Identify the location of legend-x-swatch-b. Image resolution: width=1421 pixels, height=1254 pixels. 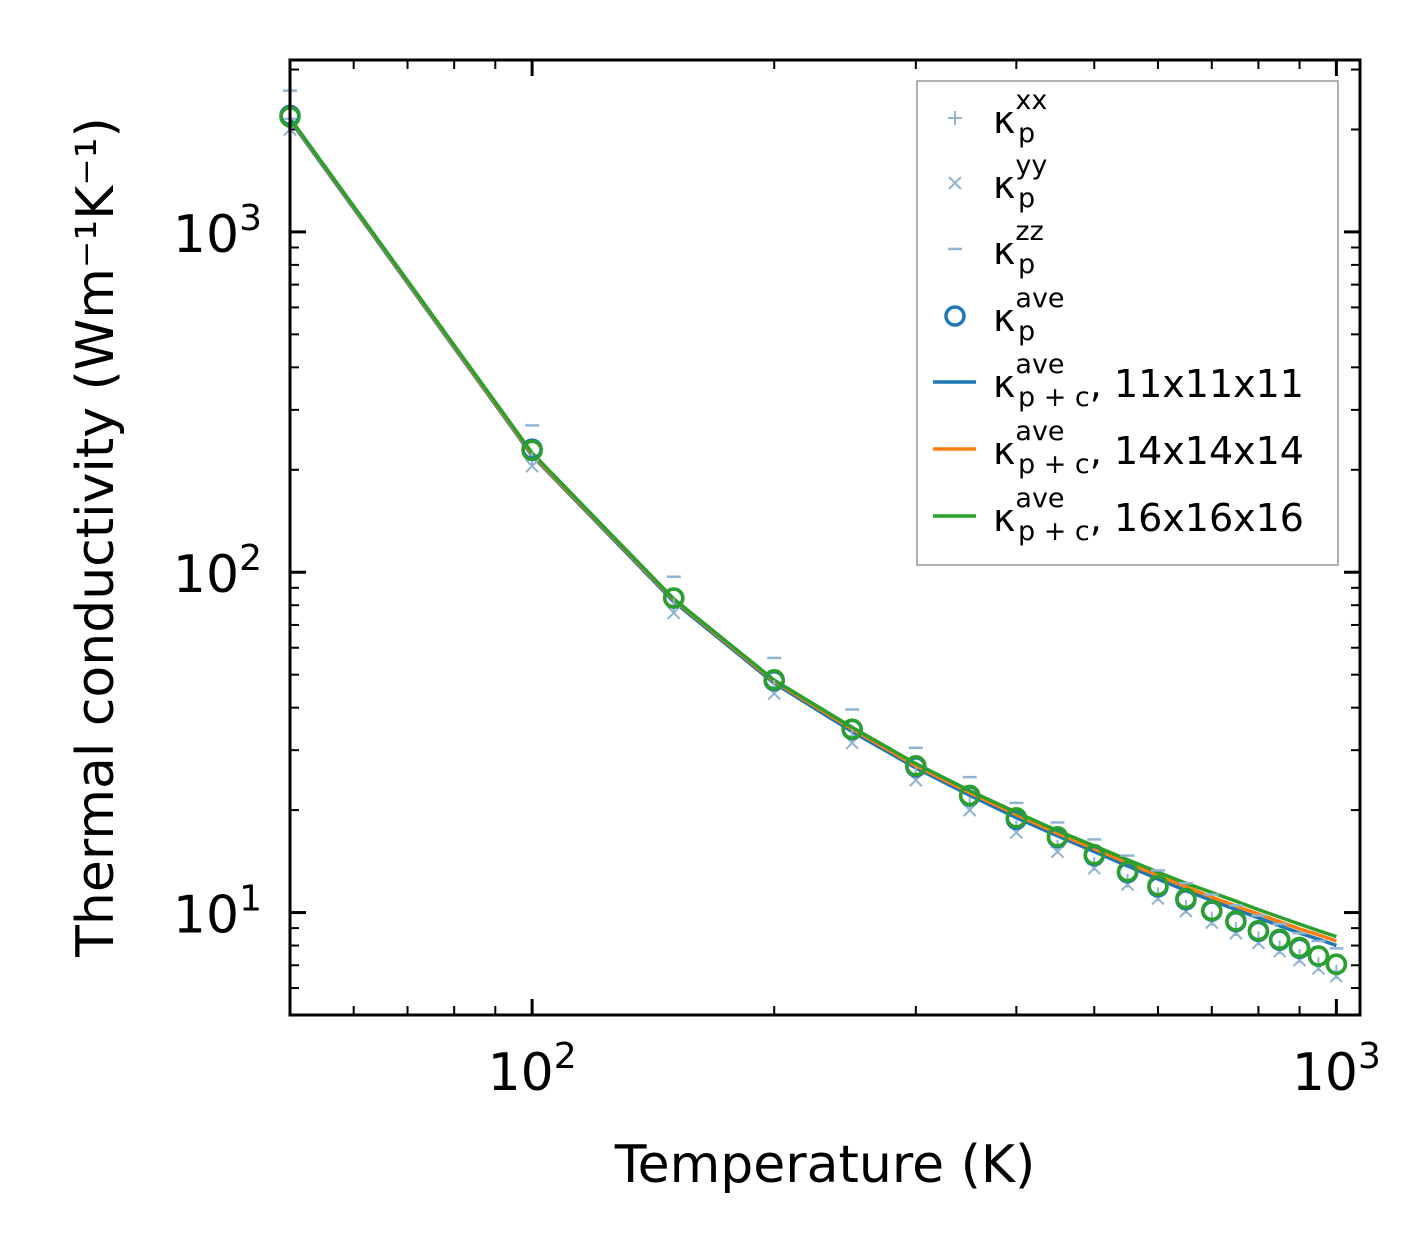
(955, 183).